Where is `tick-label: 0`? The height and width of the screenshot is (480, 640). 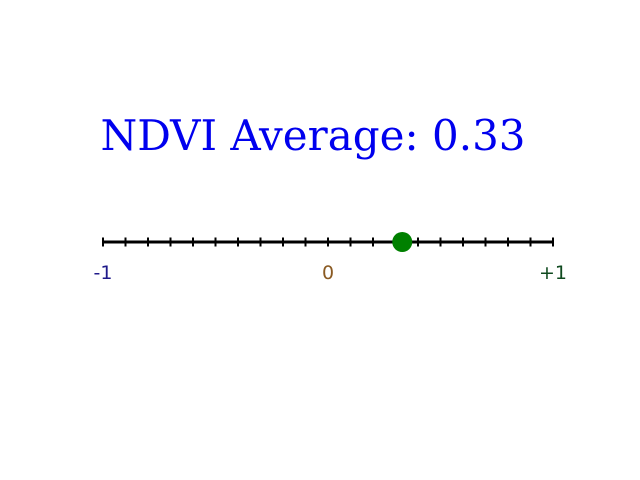 tick-label: 0 is located at coordinates (328, 273).